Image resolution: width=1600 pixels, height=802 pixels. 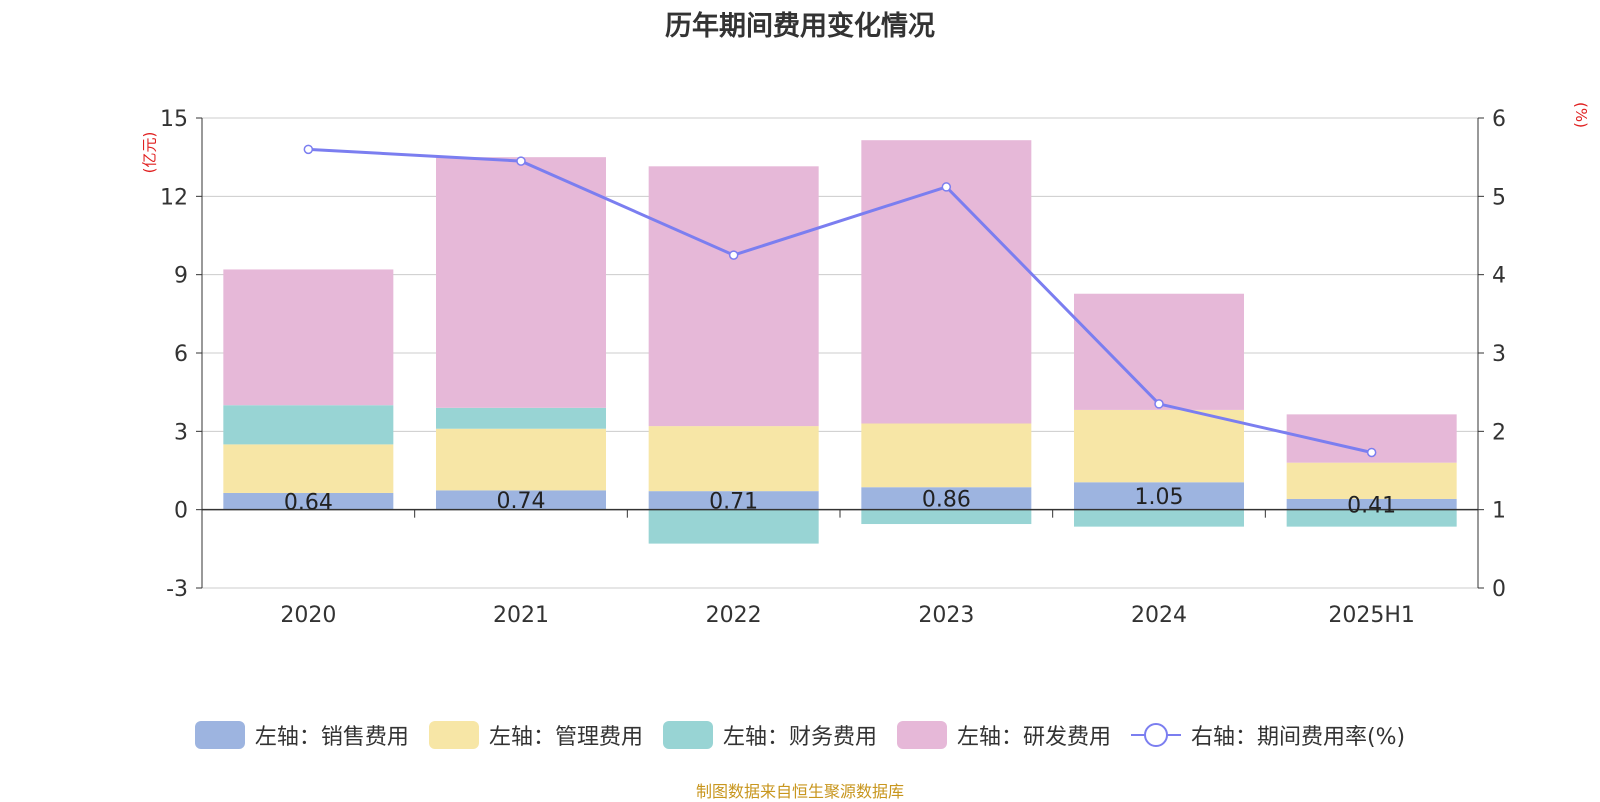 I want to click on legend-label-sales: 左轴：销售费用, so click(x=331, y=737).